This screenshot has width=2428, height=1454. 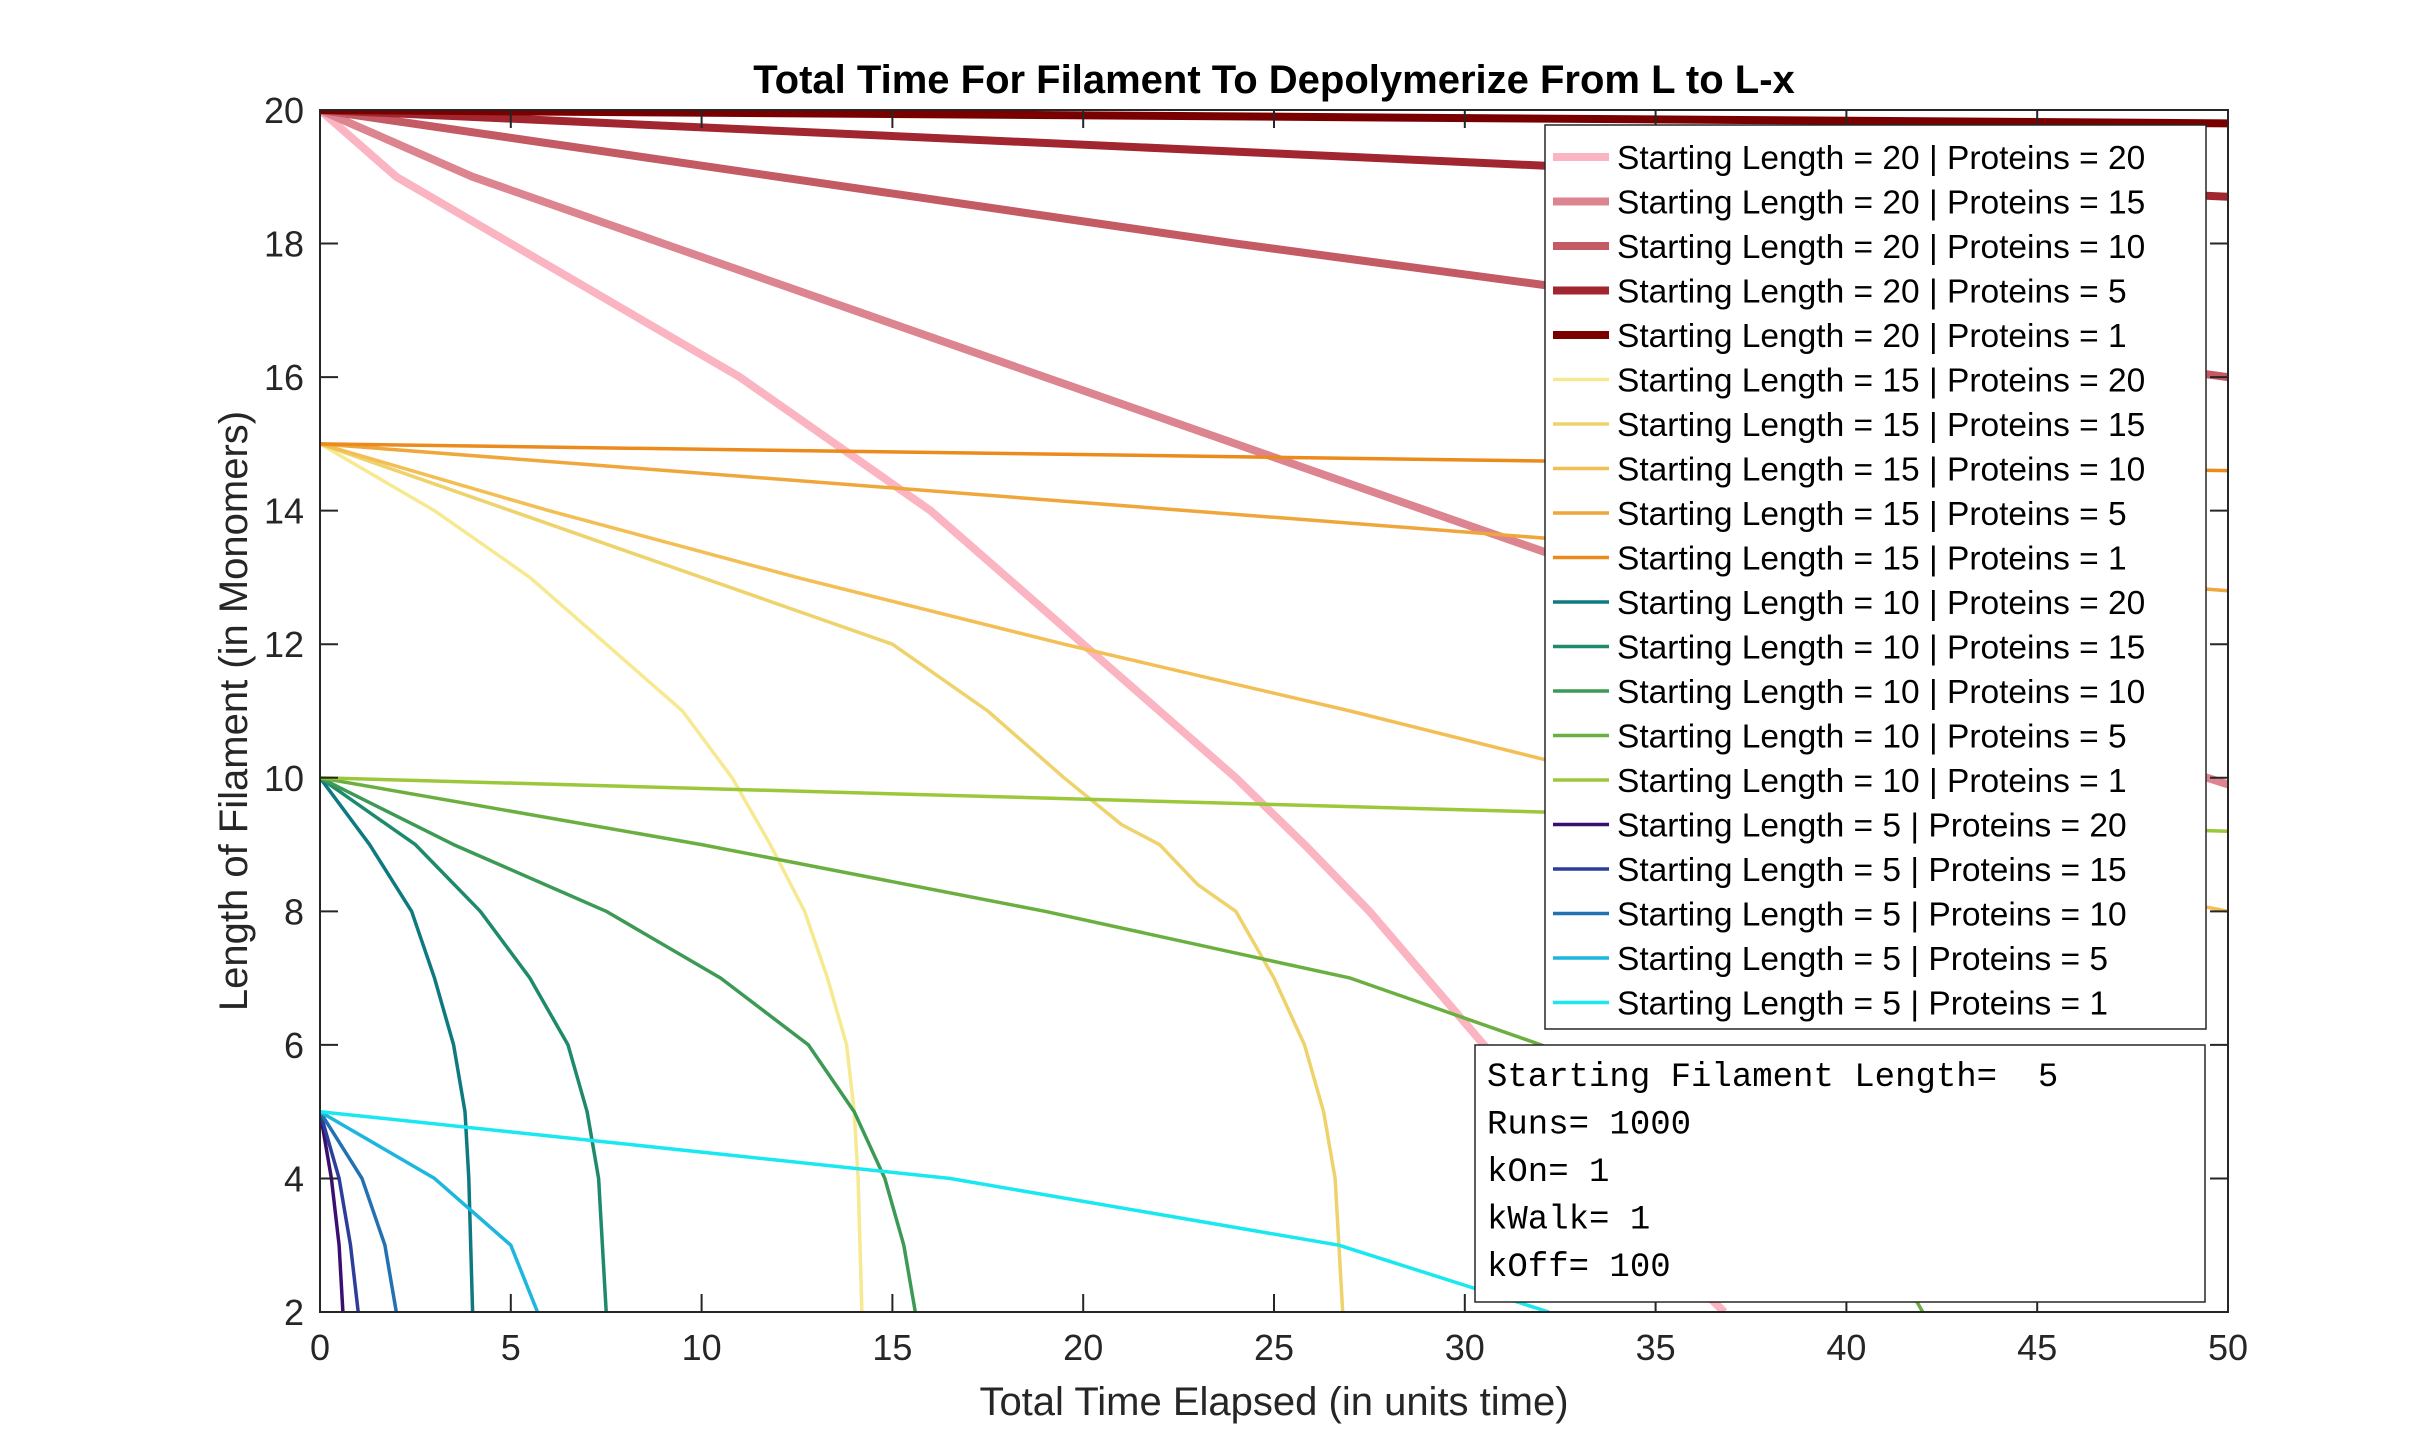 I want to click on y-tick-label: 4, so click(x=294, y=1178).